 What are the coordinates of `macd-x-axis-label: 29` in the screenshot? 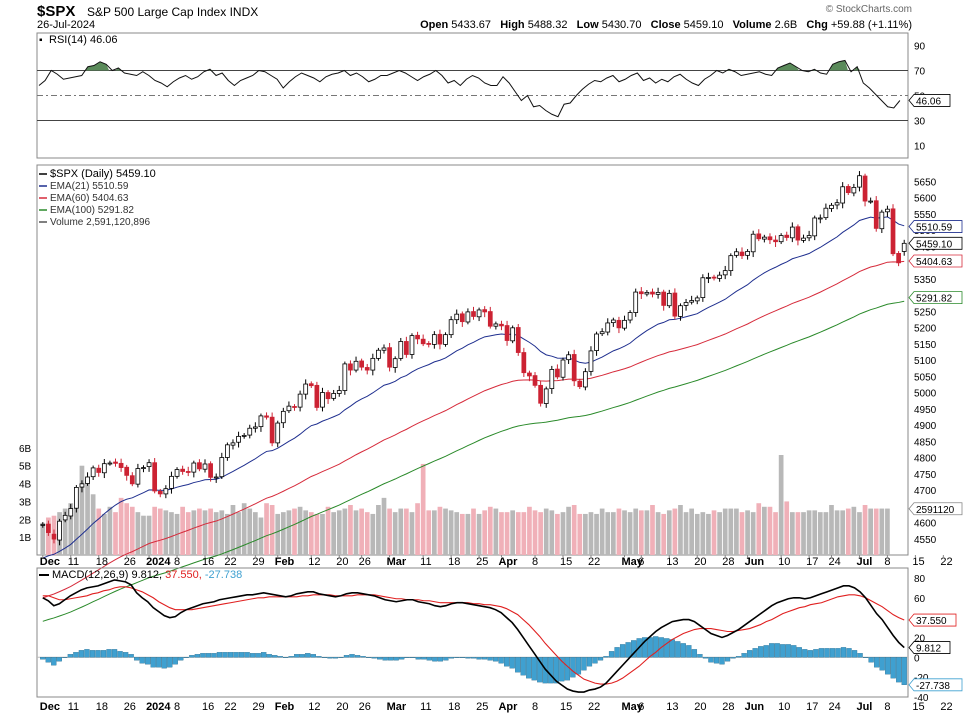 It's located at (258, 707).